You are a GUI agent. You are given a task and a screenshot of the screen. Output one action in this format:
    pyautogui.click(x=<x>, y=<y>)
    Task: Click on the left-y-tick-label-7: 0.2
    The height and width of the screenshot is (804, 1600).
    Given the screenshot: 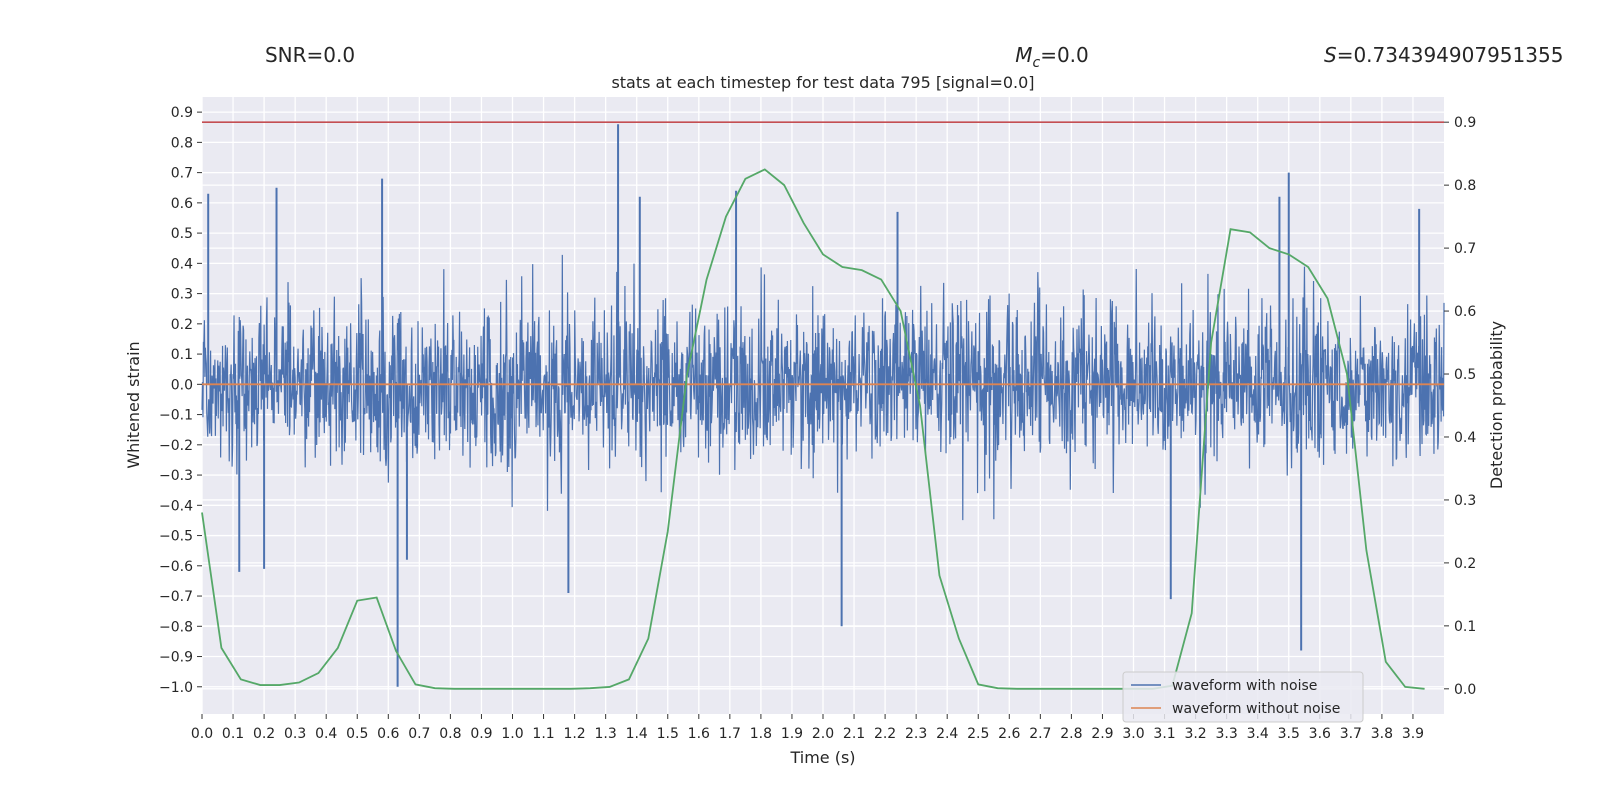 What is the action you would take?
    pyautogui.click(x=182, y=325)
    